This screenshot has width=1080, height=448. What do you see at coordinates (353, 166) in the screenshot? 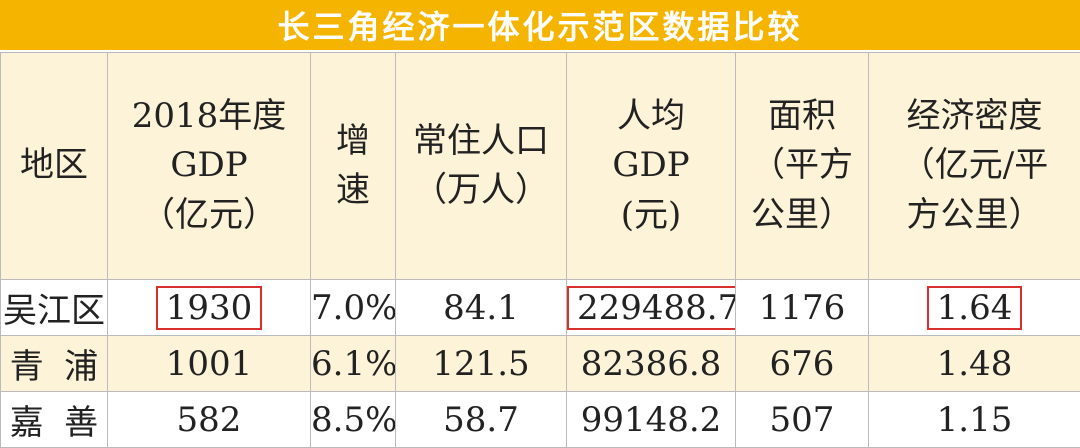
I see `header-cell: 增速` at bounding box center [353, 166].